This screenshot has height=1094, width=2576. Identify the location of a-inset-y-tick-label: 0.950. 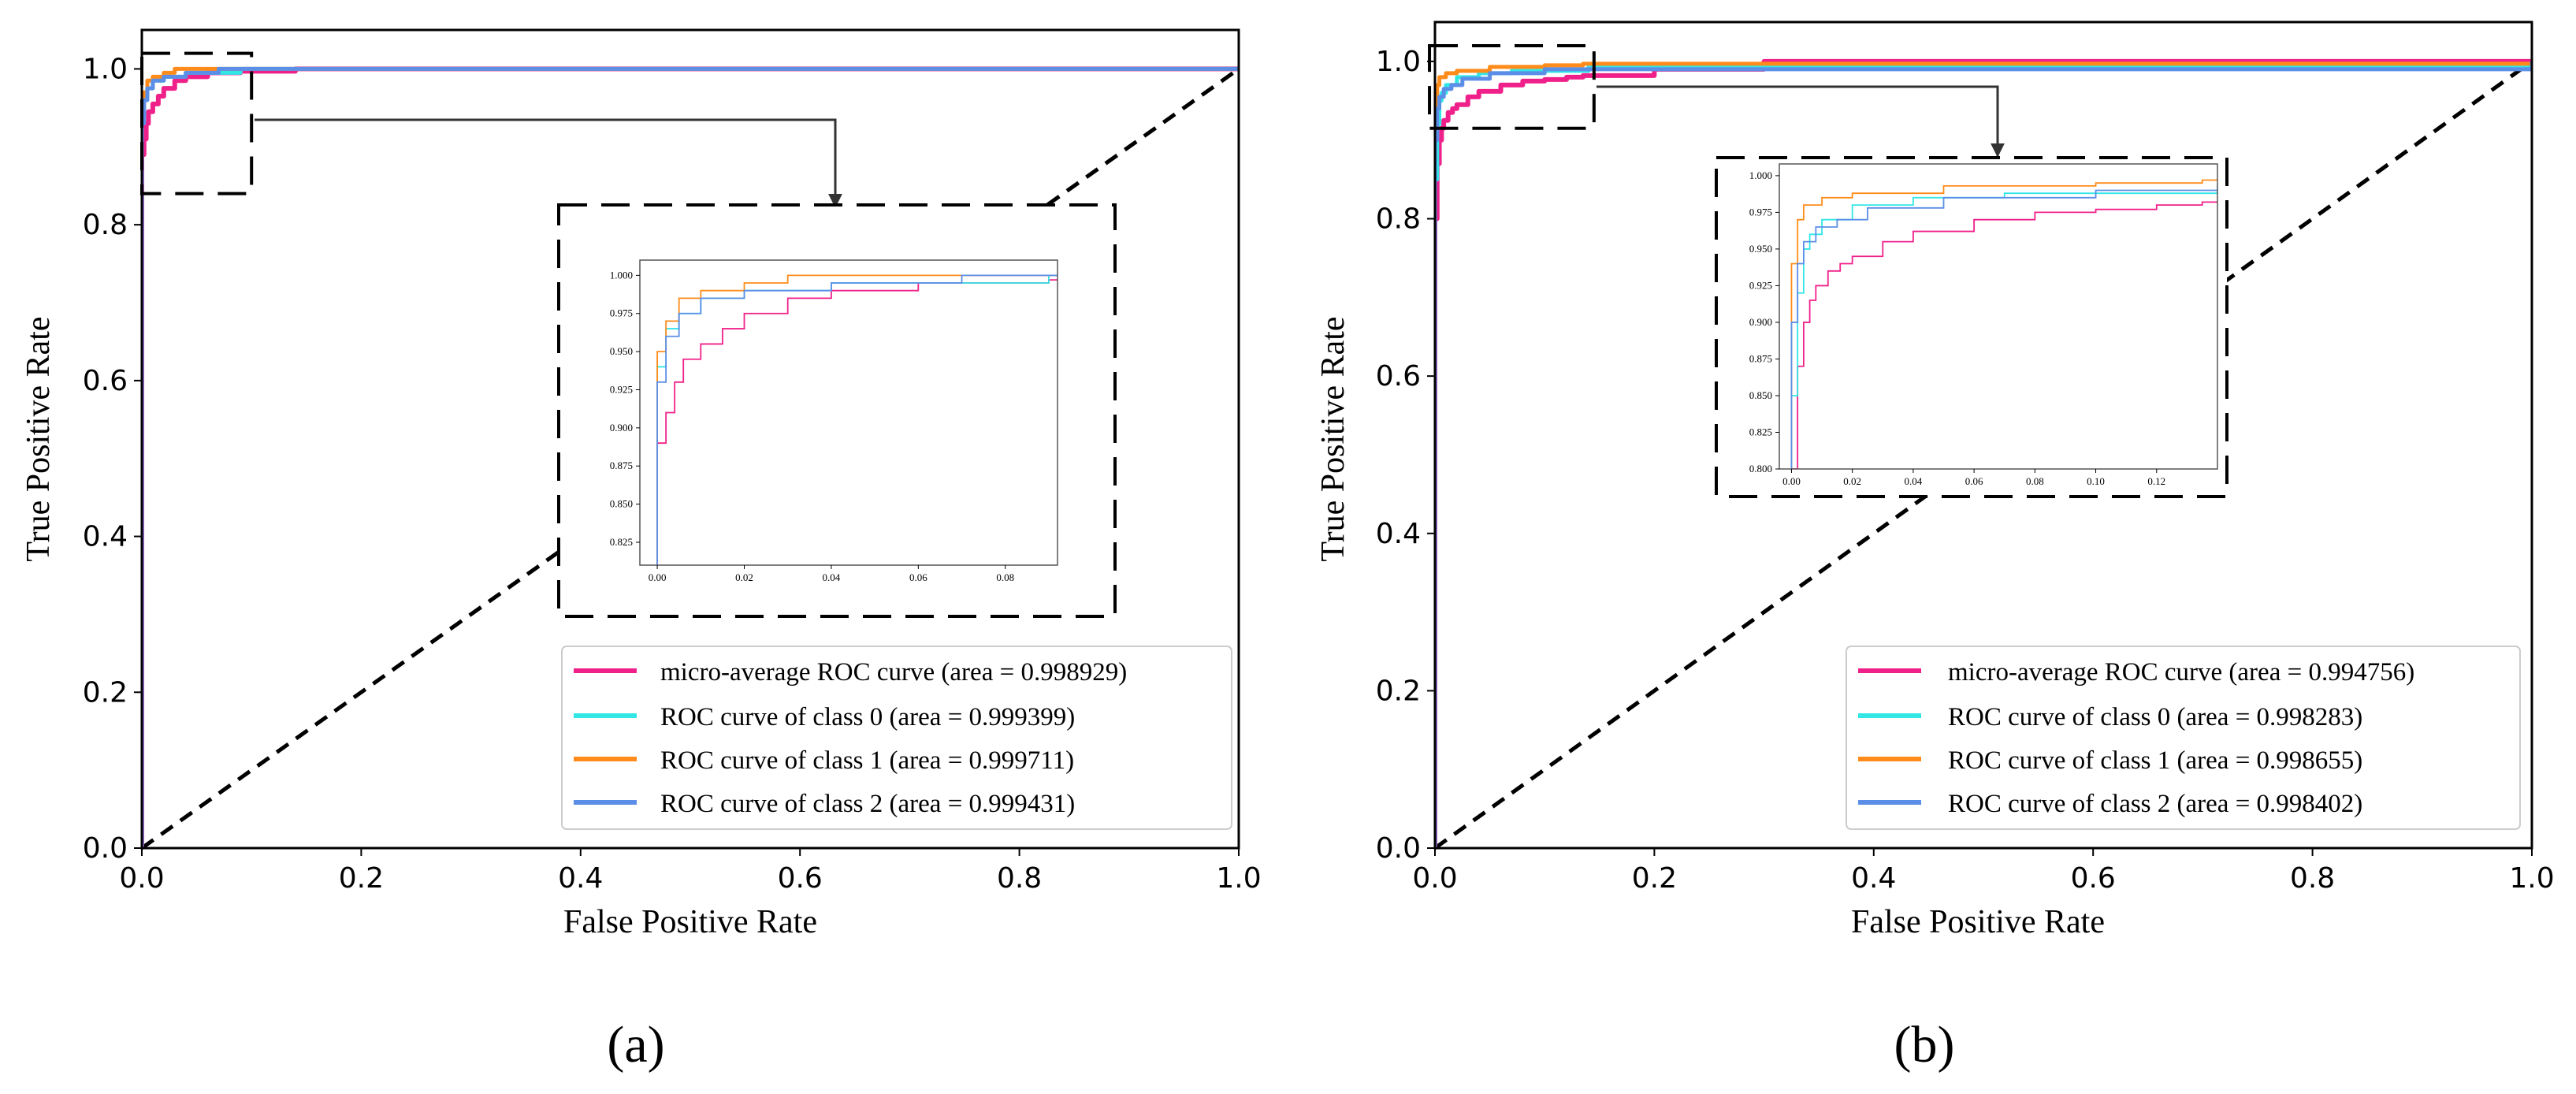
(621, 351).